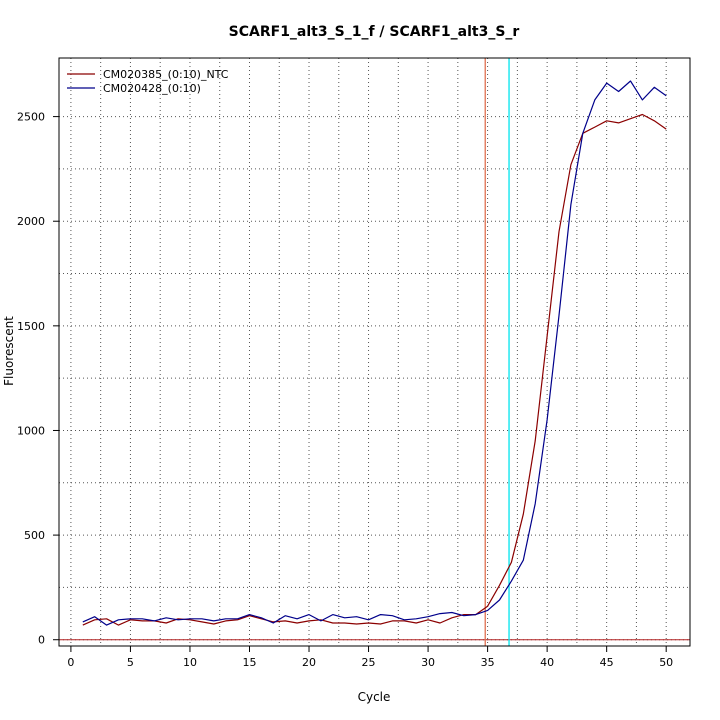  Describe the element at coordinates (41, 640) in the screenshot. I see `y-tick-label: 0` at that location.